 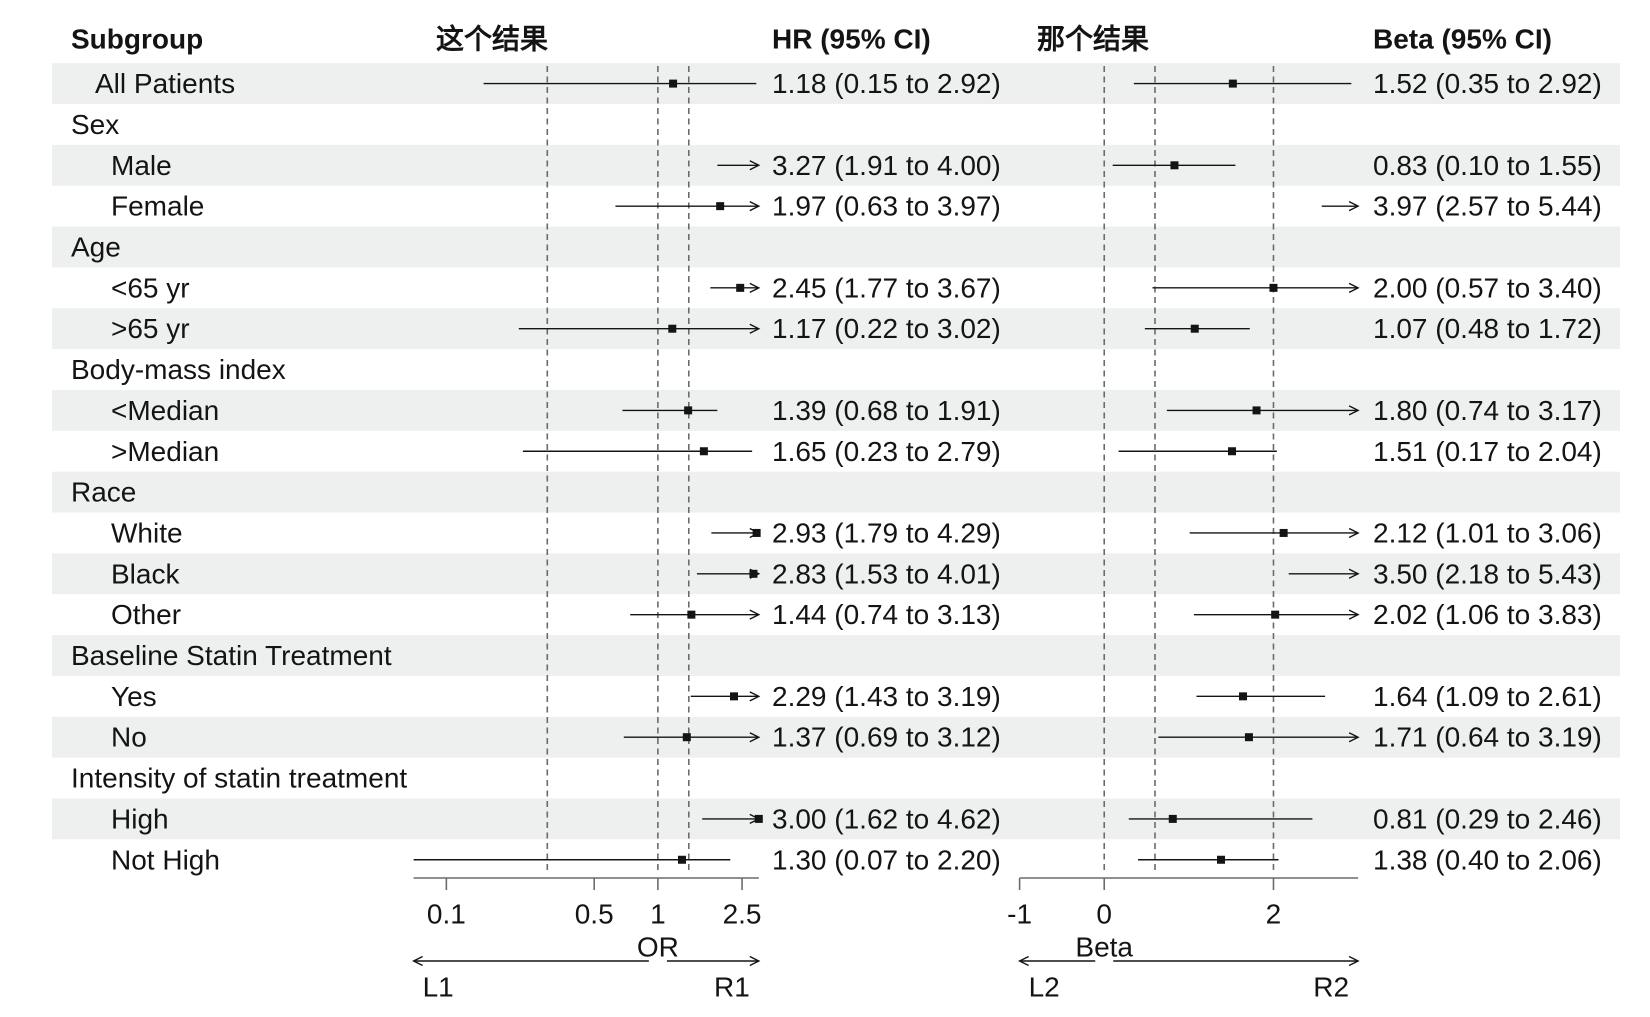 I want to click on beta-ci-text: 0.81 (0.29 to 2.46), so click(x=1487, y=818).